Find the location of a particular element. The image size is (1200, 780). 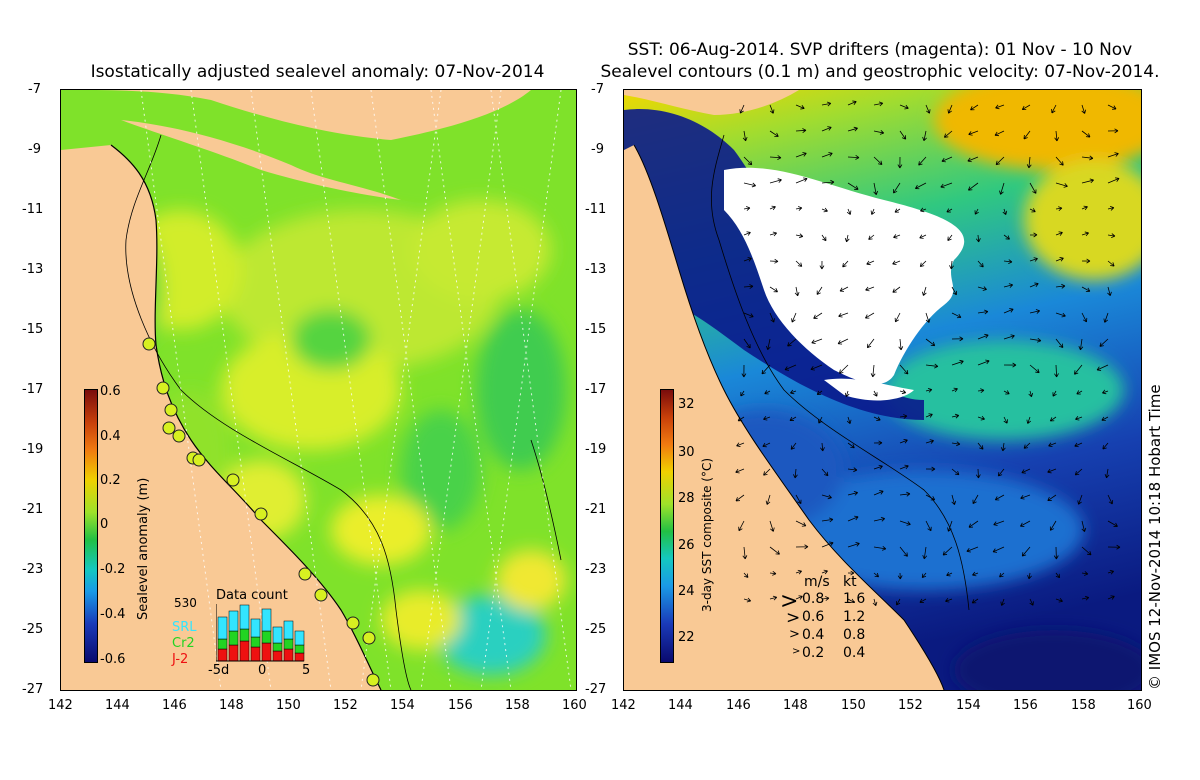

velocity-legend-kt-1.2: 1.2 is located at coordinates (854, 617).